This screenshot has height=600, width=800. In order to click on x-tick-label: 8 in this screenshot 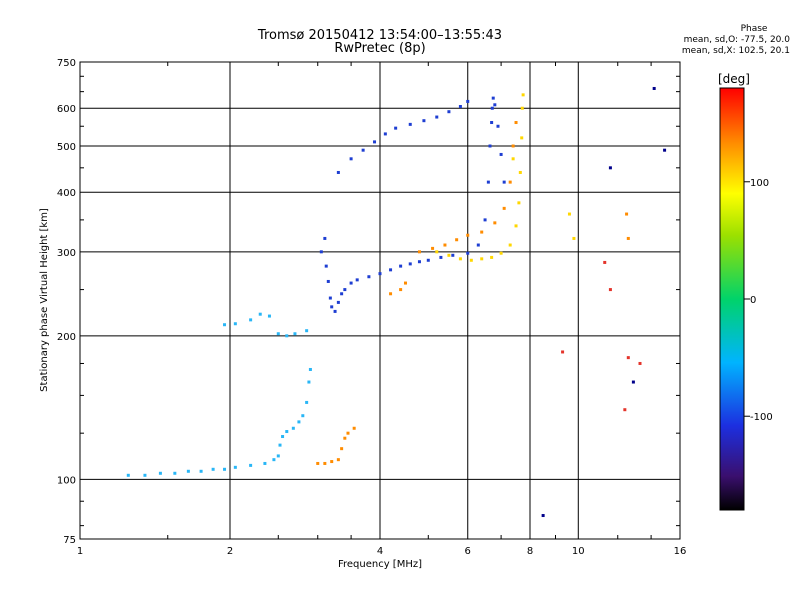, I will do `click(530, 551)`.